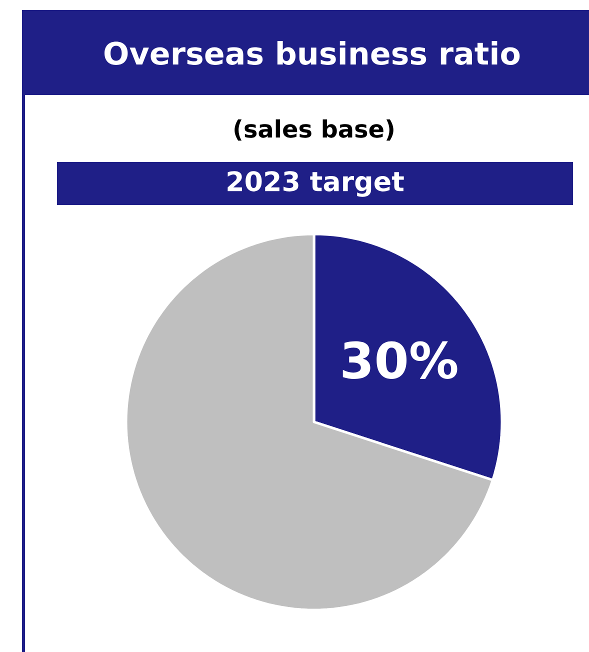 The height and width of the screenshot is (652, 589). I want to click on text: 2023 target, so click(316, 184).